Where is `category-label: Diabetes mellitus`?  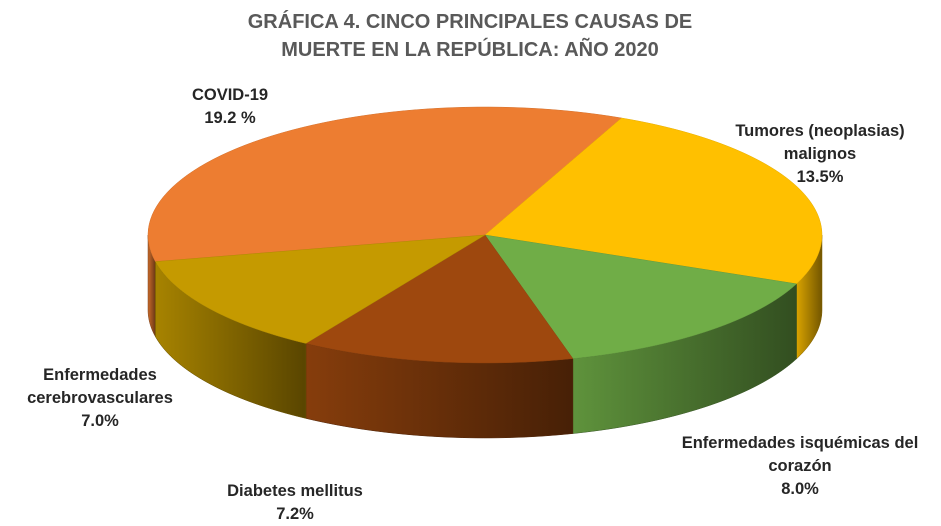 category-label: Diabetes mellitus is located at coordinates (295, 491).